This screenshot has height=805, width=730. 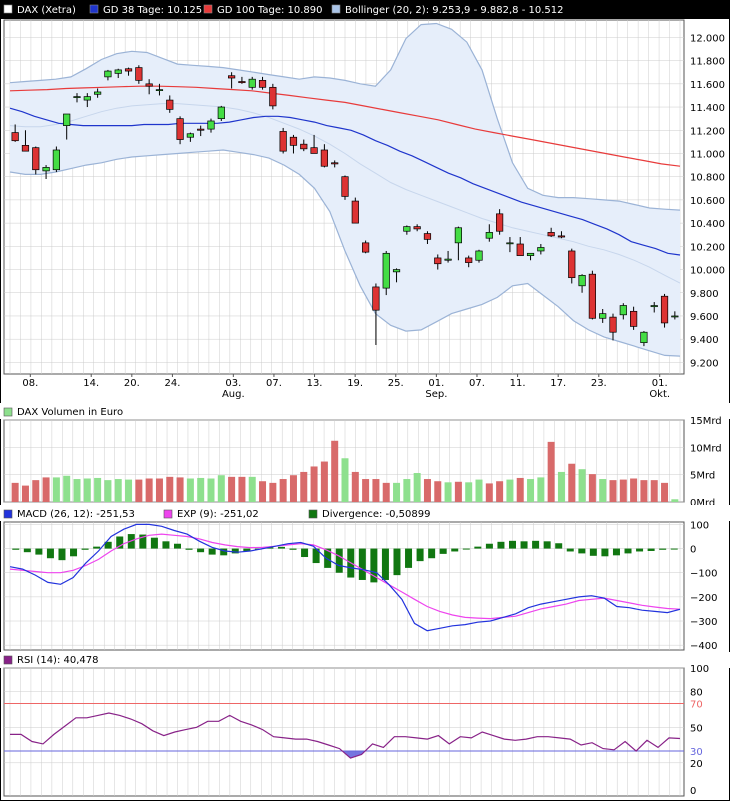 What do you see at coordinates (152, 10) in the screenshot?
I see `legend-label: GD 38 Tage: 10.125` at bounding box center [152, 10].